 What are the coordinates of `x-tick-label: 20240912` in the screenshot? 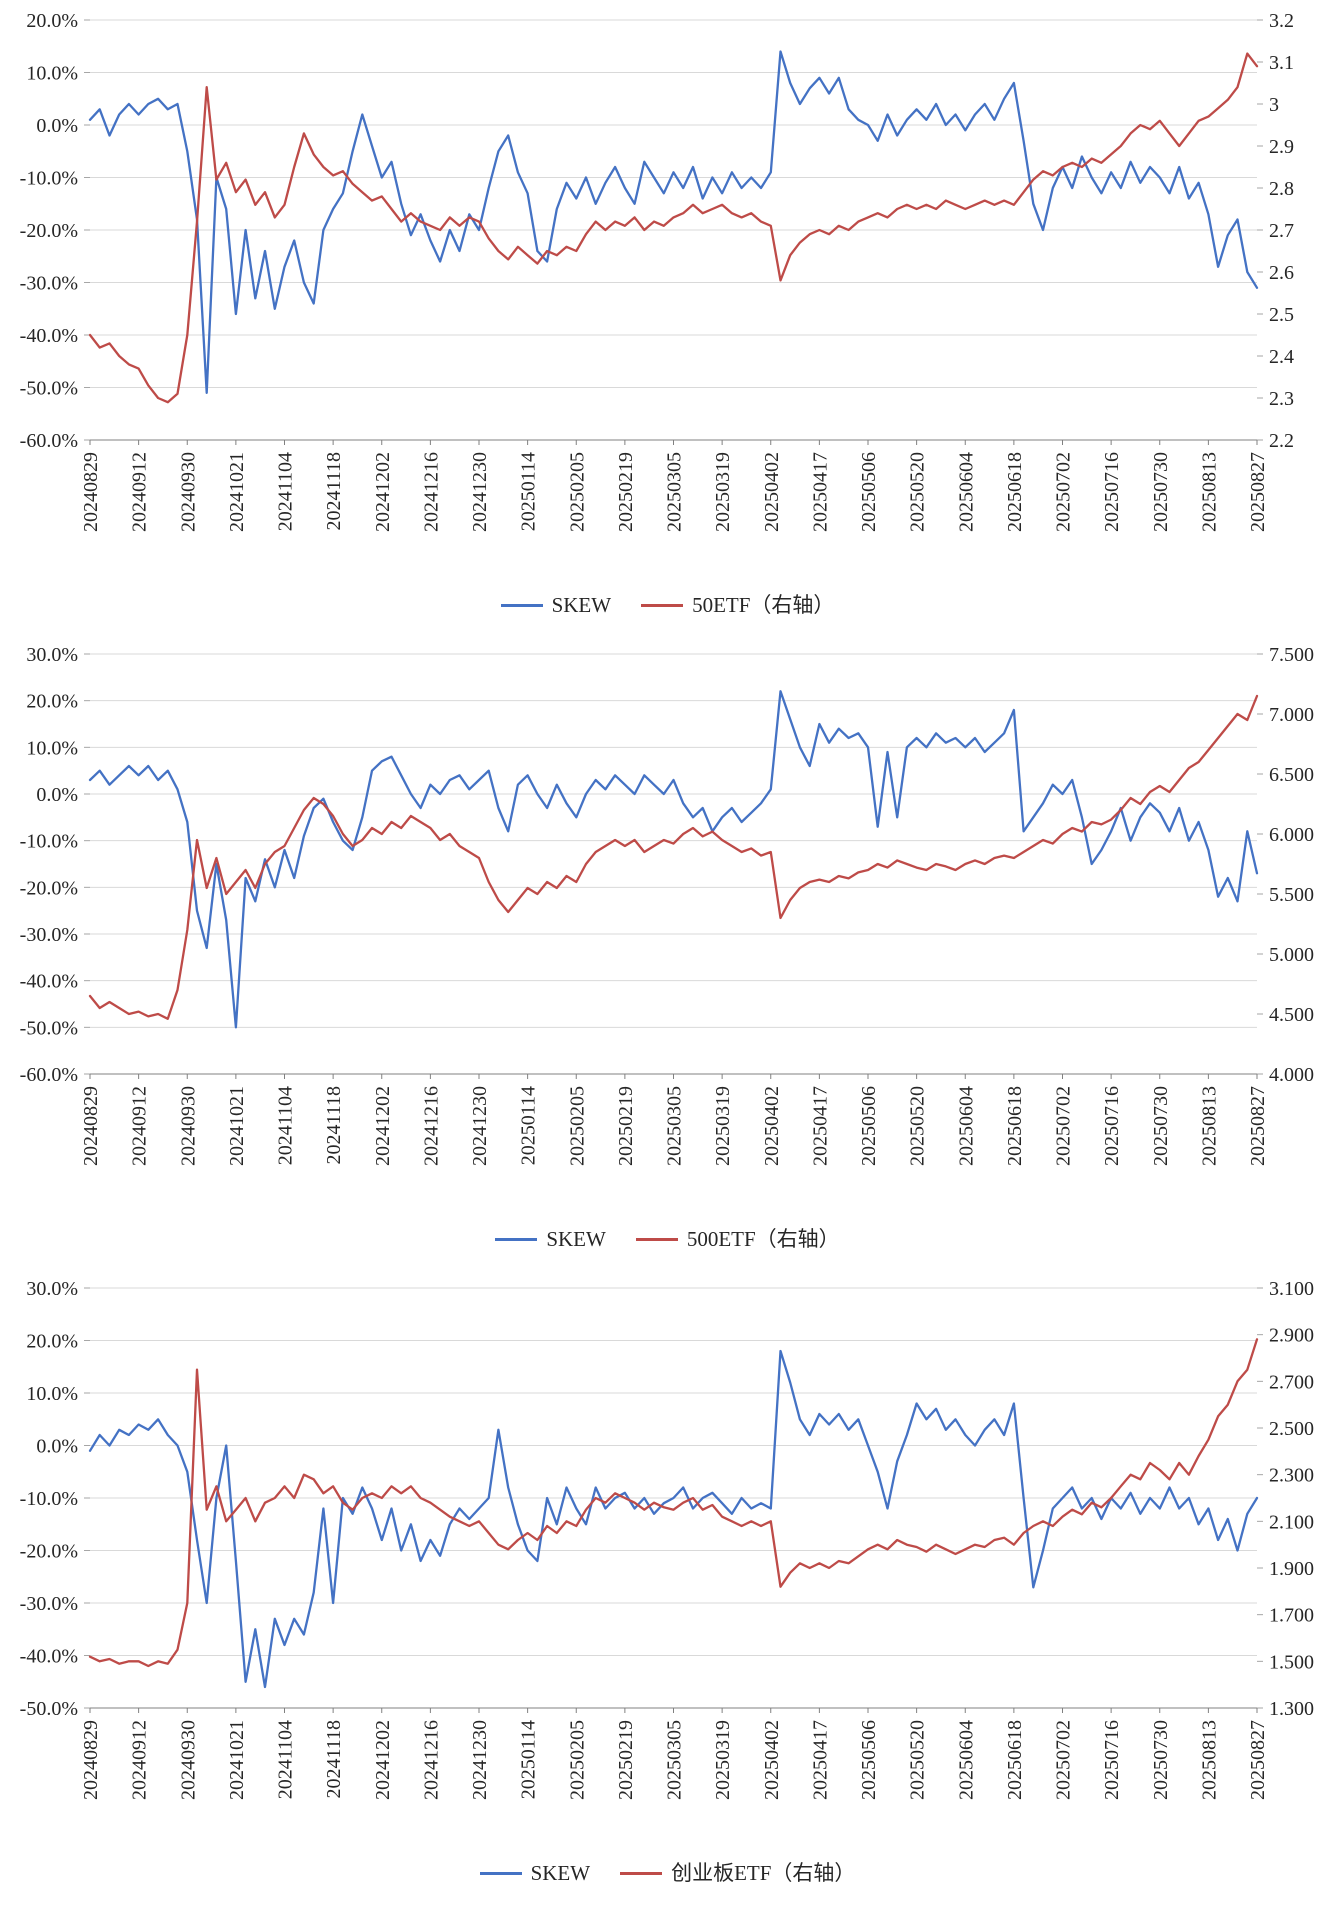 It's located at (140, 492).